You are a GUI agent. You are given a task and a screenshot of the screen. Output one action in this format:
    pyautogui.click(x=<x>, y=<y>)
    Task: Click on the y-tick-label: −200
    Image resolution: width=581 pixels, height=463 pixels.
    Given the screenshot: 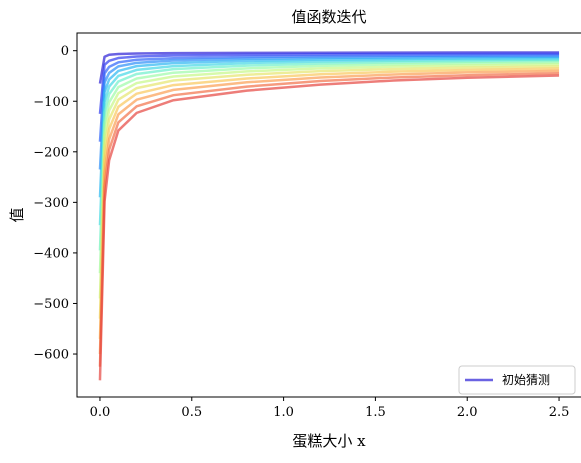 What is the action you would take?
    pyautogui.click(x=51, y=152)
    